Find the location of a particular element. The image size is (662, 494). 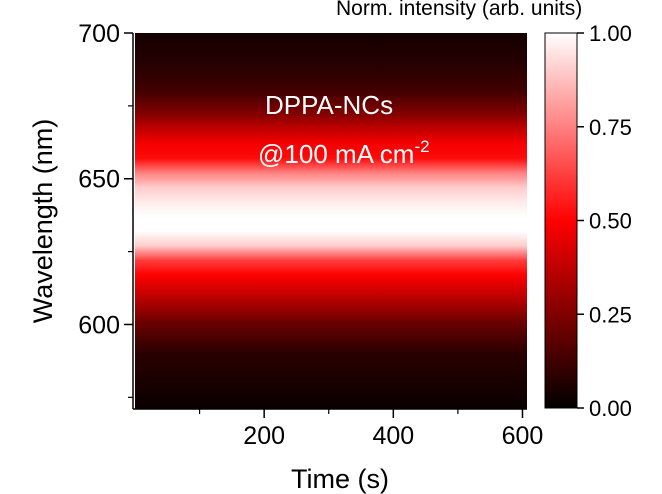

x-axis-ticks: 200 400 600 is located at coordinates (371, 429).